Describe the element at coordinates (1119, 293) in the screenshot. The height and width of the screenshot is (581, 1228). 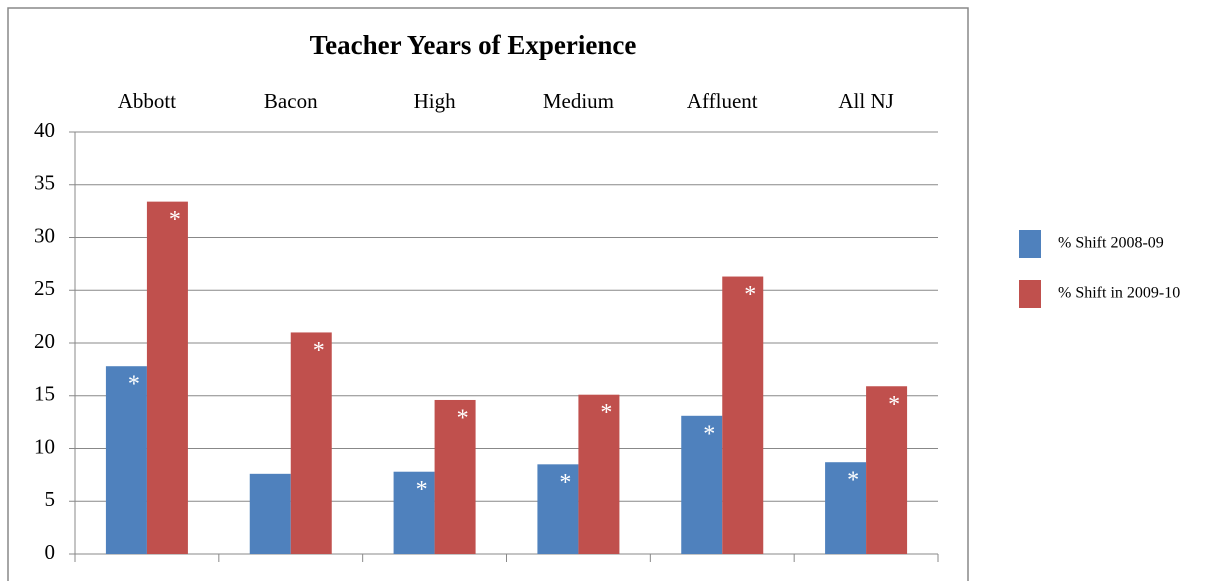
I see `legend-label: % Shift in 2009-10` at that location.